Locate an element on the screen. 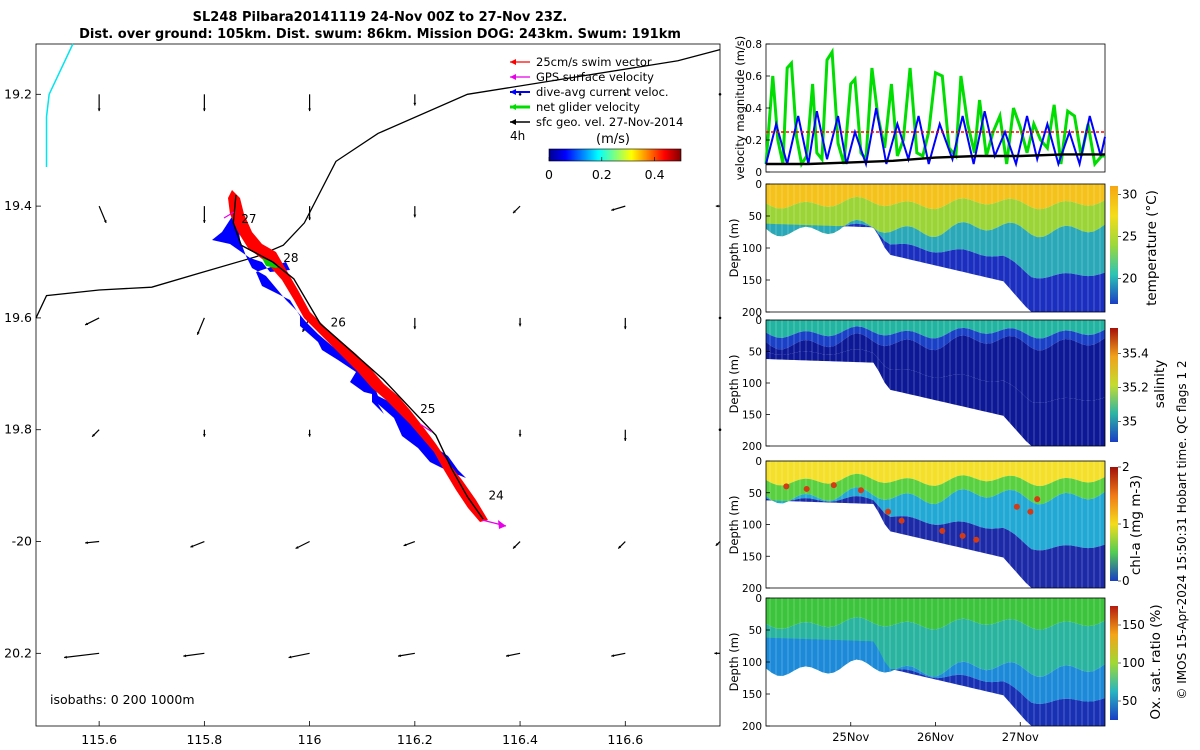  oxygen-colorbar is located at coordinates (1114, 663).